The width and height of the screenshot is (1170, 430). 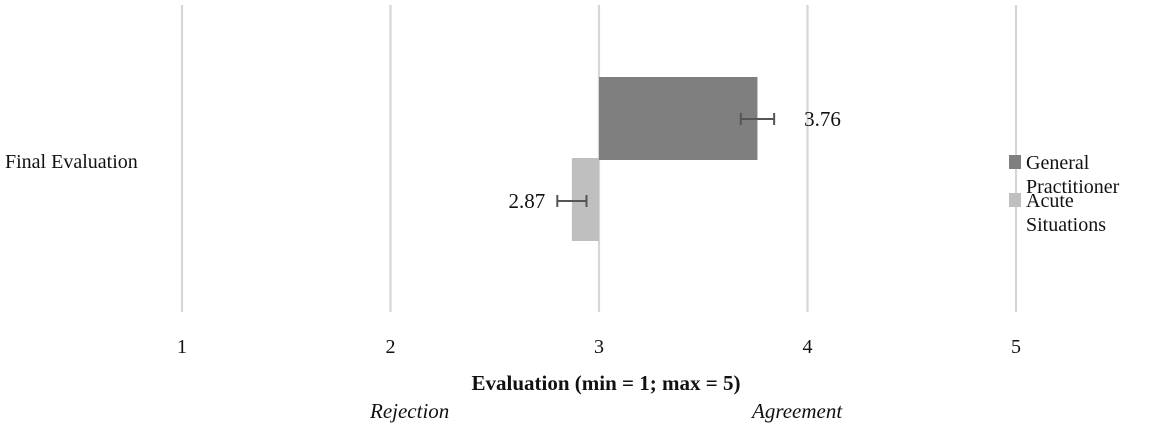 I want to click on data-label-acute-situations: 2.87, so click(x=527, y=201).